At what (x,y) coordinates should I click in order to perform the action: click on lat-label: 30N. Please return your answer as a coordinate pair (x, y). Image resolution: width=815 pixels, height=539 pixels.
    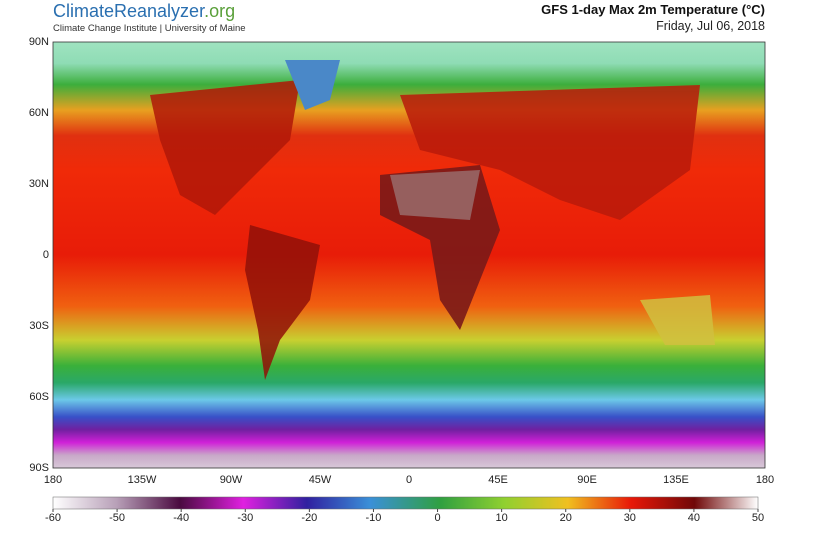
    Looking at the image, I should click on (39, 184).